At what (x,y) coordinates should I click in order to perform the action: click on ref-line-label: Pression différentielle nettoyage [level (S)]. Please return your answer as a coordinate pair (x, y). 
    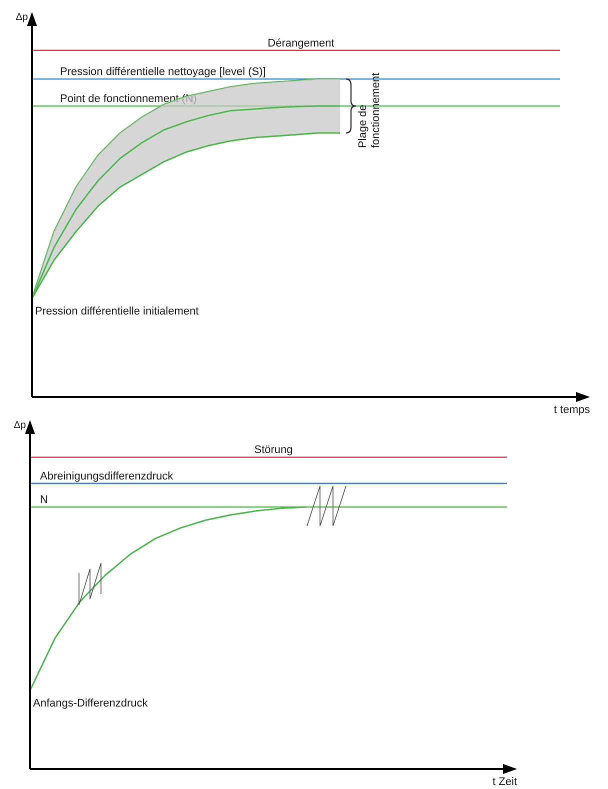
    Looking at the image, I should click on (163, 72).